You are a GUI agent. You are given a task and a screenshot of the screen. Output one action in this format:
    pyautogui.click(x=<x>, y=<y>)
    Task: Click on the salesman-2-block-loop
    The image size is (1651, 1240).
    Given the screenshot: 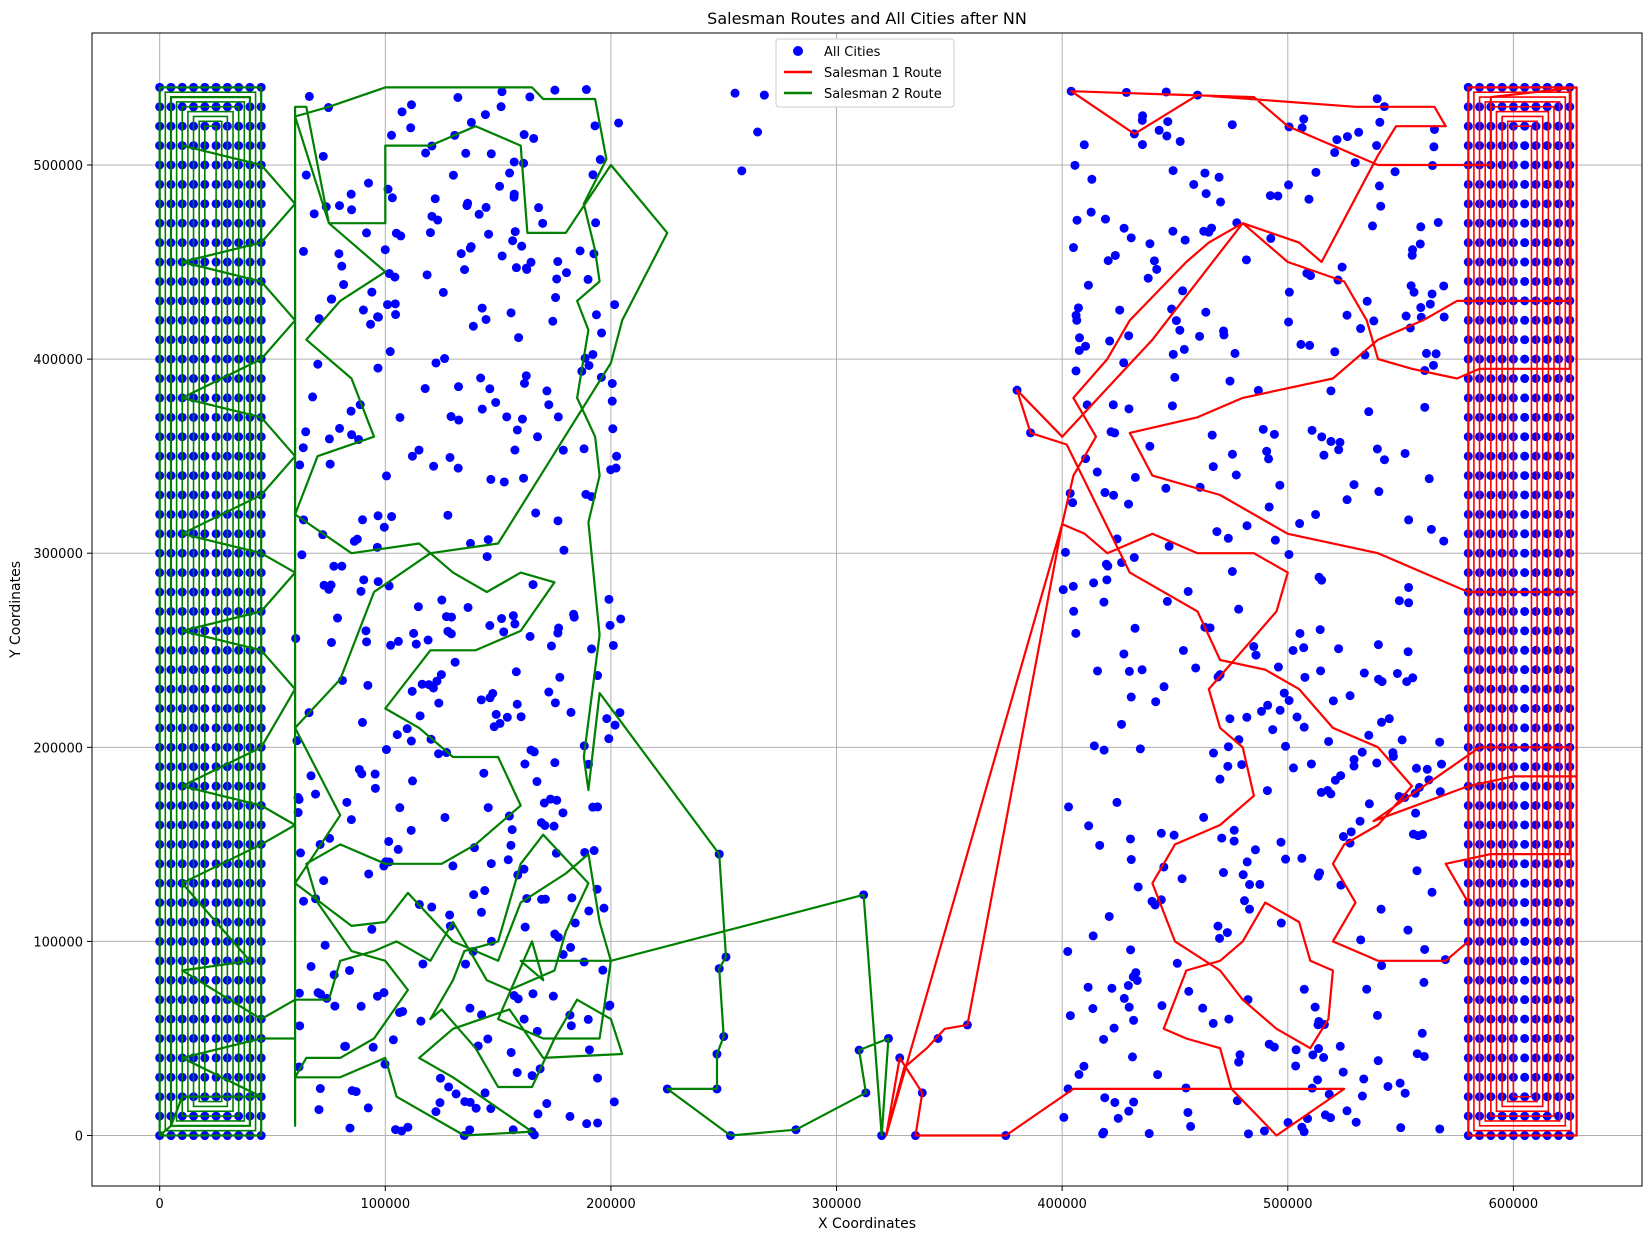 What is the action you would take?
    pyautogui.click(x=210, y=611)
    